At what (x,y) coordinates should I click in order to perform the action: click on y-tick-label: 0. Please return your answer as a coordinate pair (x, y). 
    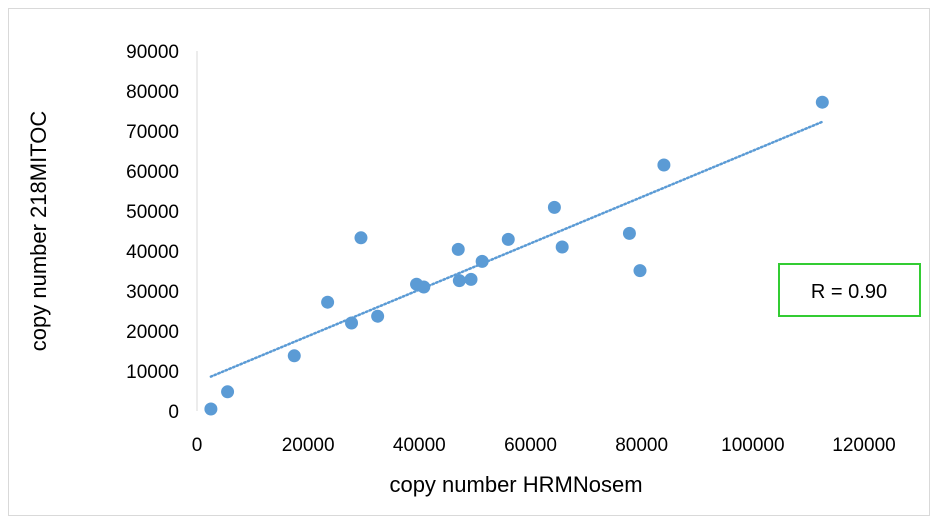
    Looking at the image, I should click on (173, 412).